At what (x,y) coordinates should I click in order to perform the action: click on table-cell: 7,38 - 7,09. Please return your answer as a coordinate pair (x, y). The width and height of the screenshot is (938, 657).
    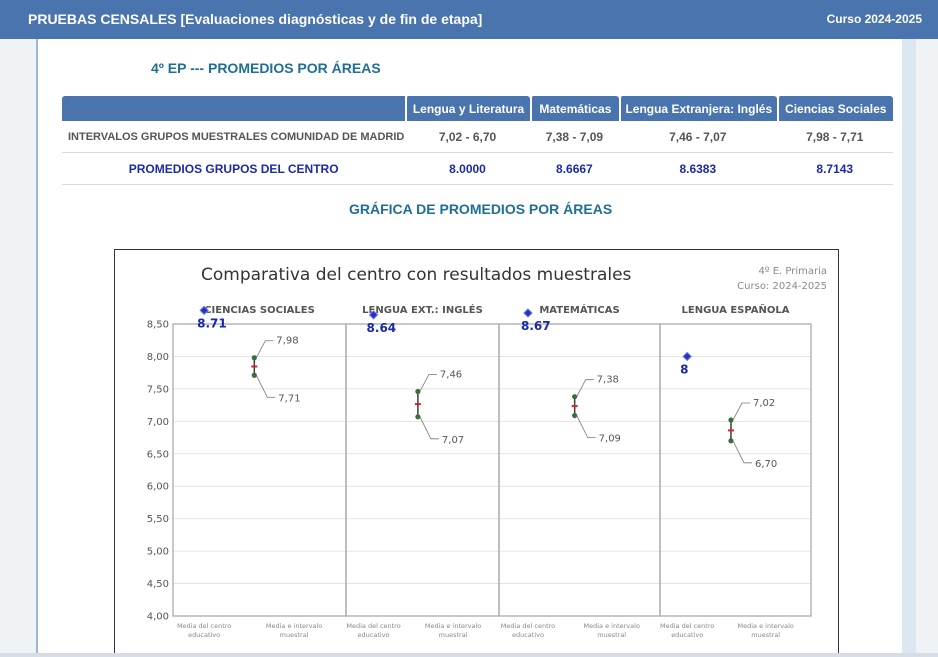
    Looking at the image, I should click on (574, 137).